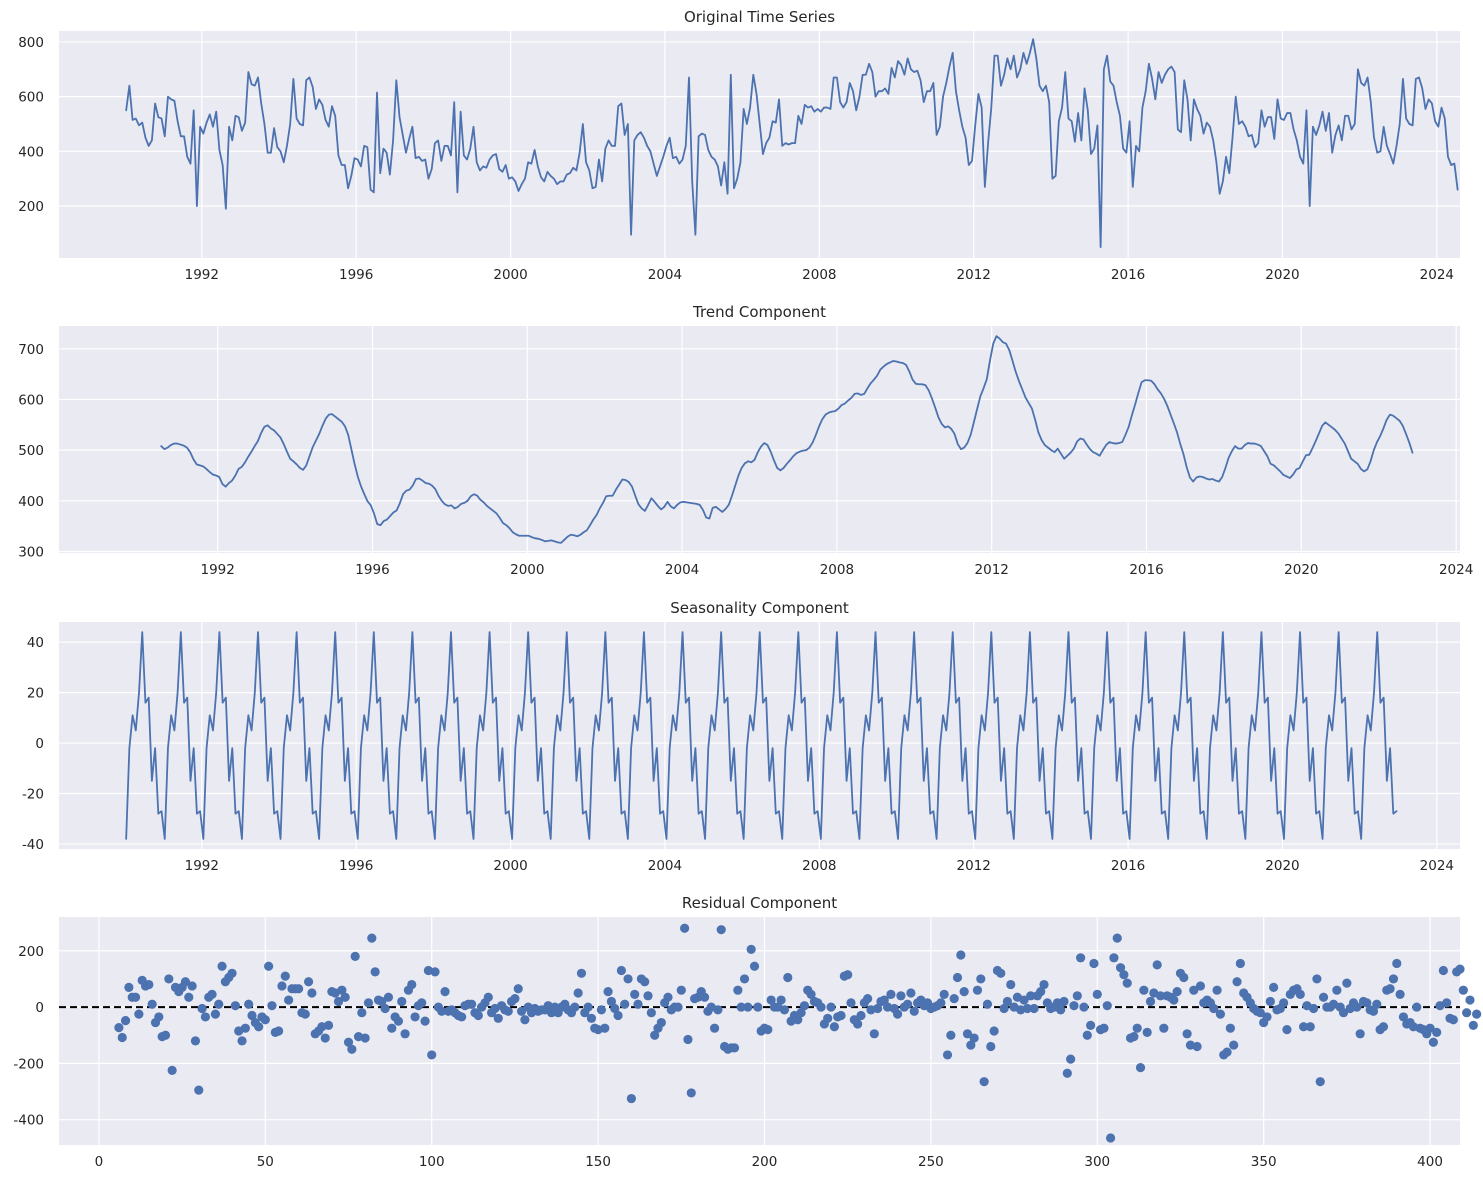 This screenshot has width=1483, height=1183. Describe the element at coordinates (510, 275) in the screenshot. I see `original-x-tick-label: 2000` at that location.